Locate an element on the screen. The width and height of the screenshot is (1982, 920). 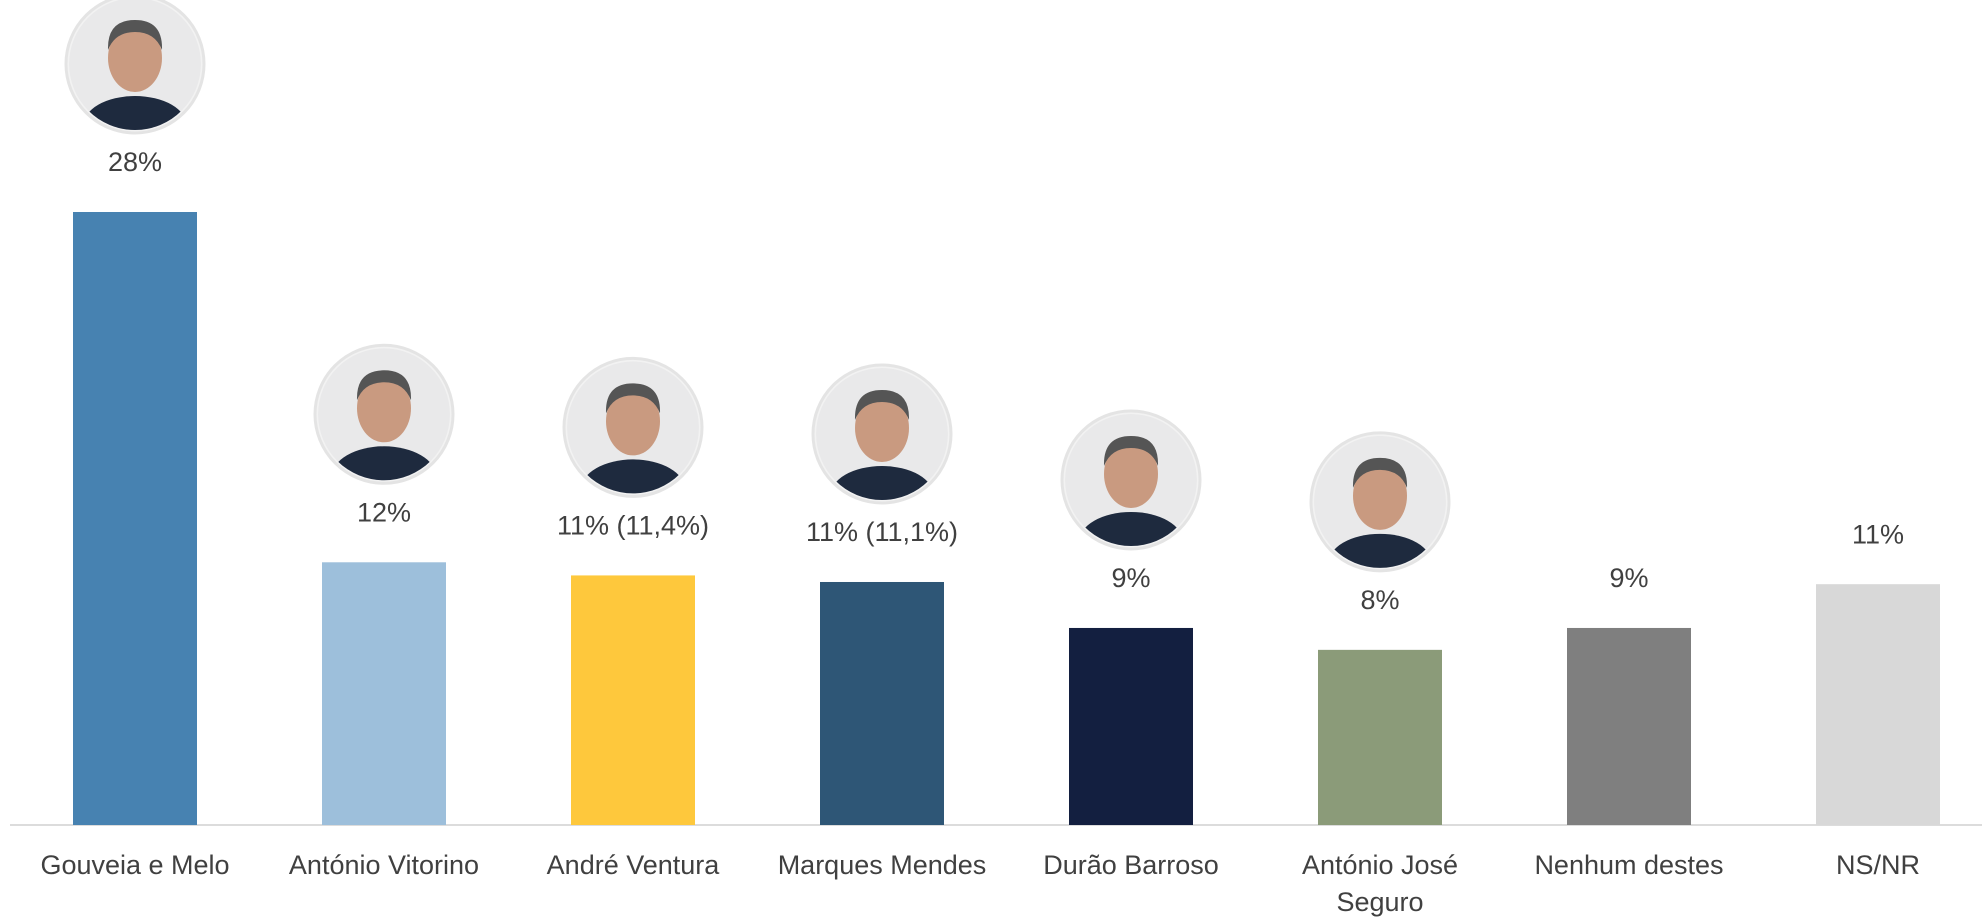
x-tick-label: Marques Mendes is located at coordinates (882, 865).